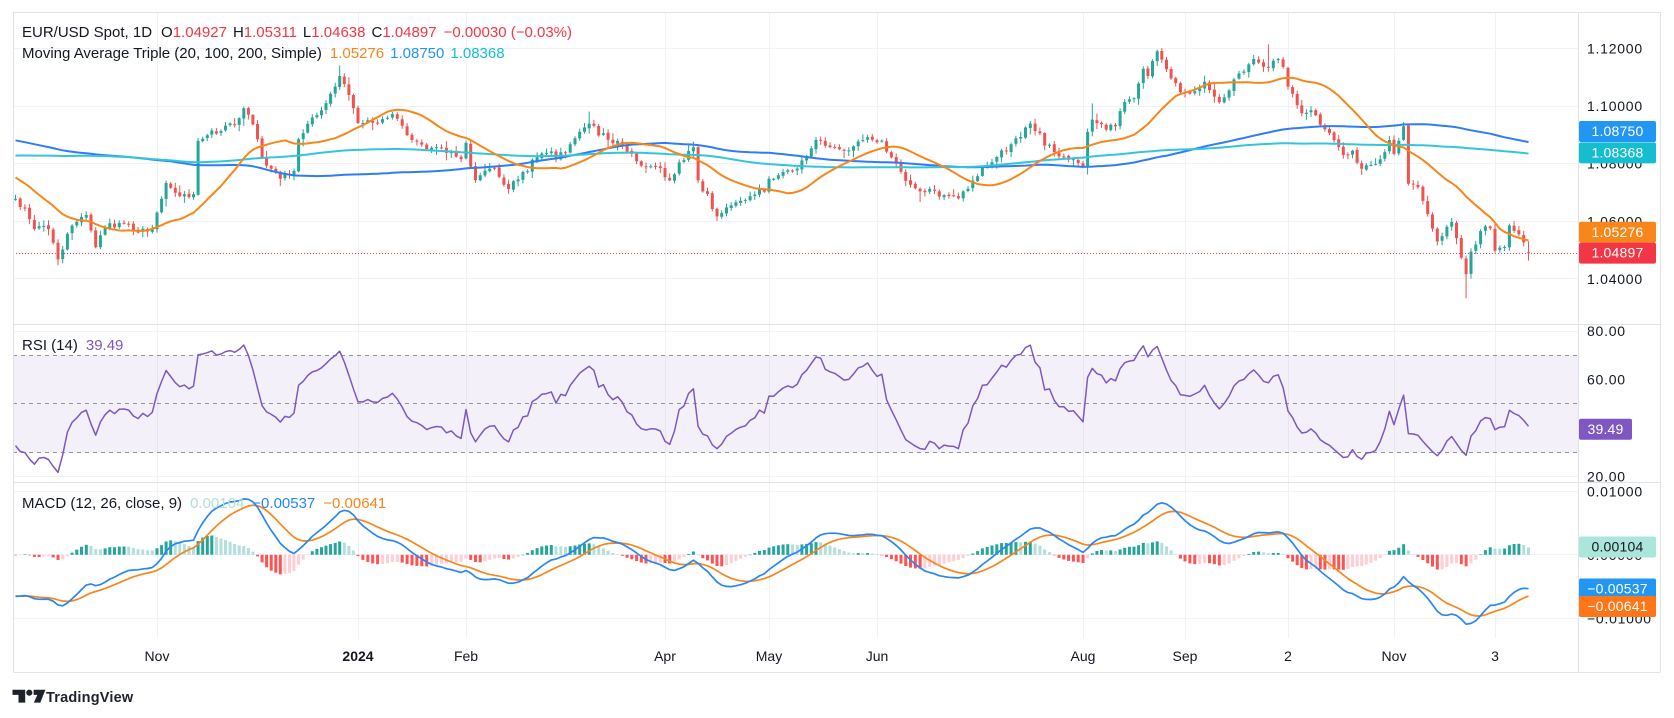 The height and width of the screenshot is (718, 1674). What do you see at coordinates (1605, 429) in the screenshot?
I see `svg-text: 39.49` at bounding box center [1605, 429].